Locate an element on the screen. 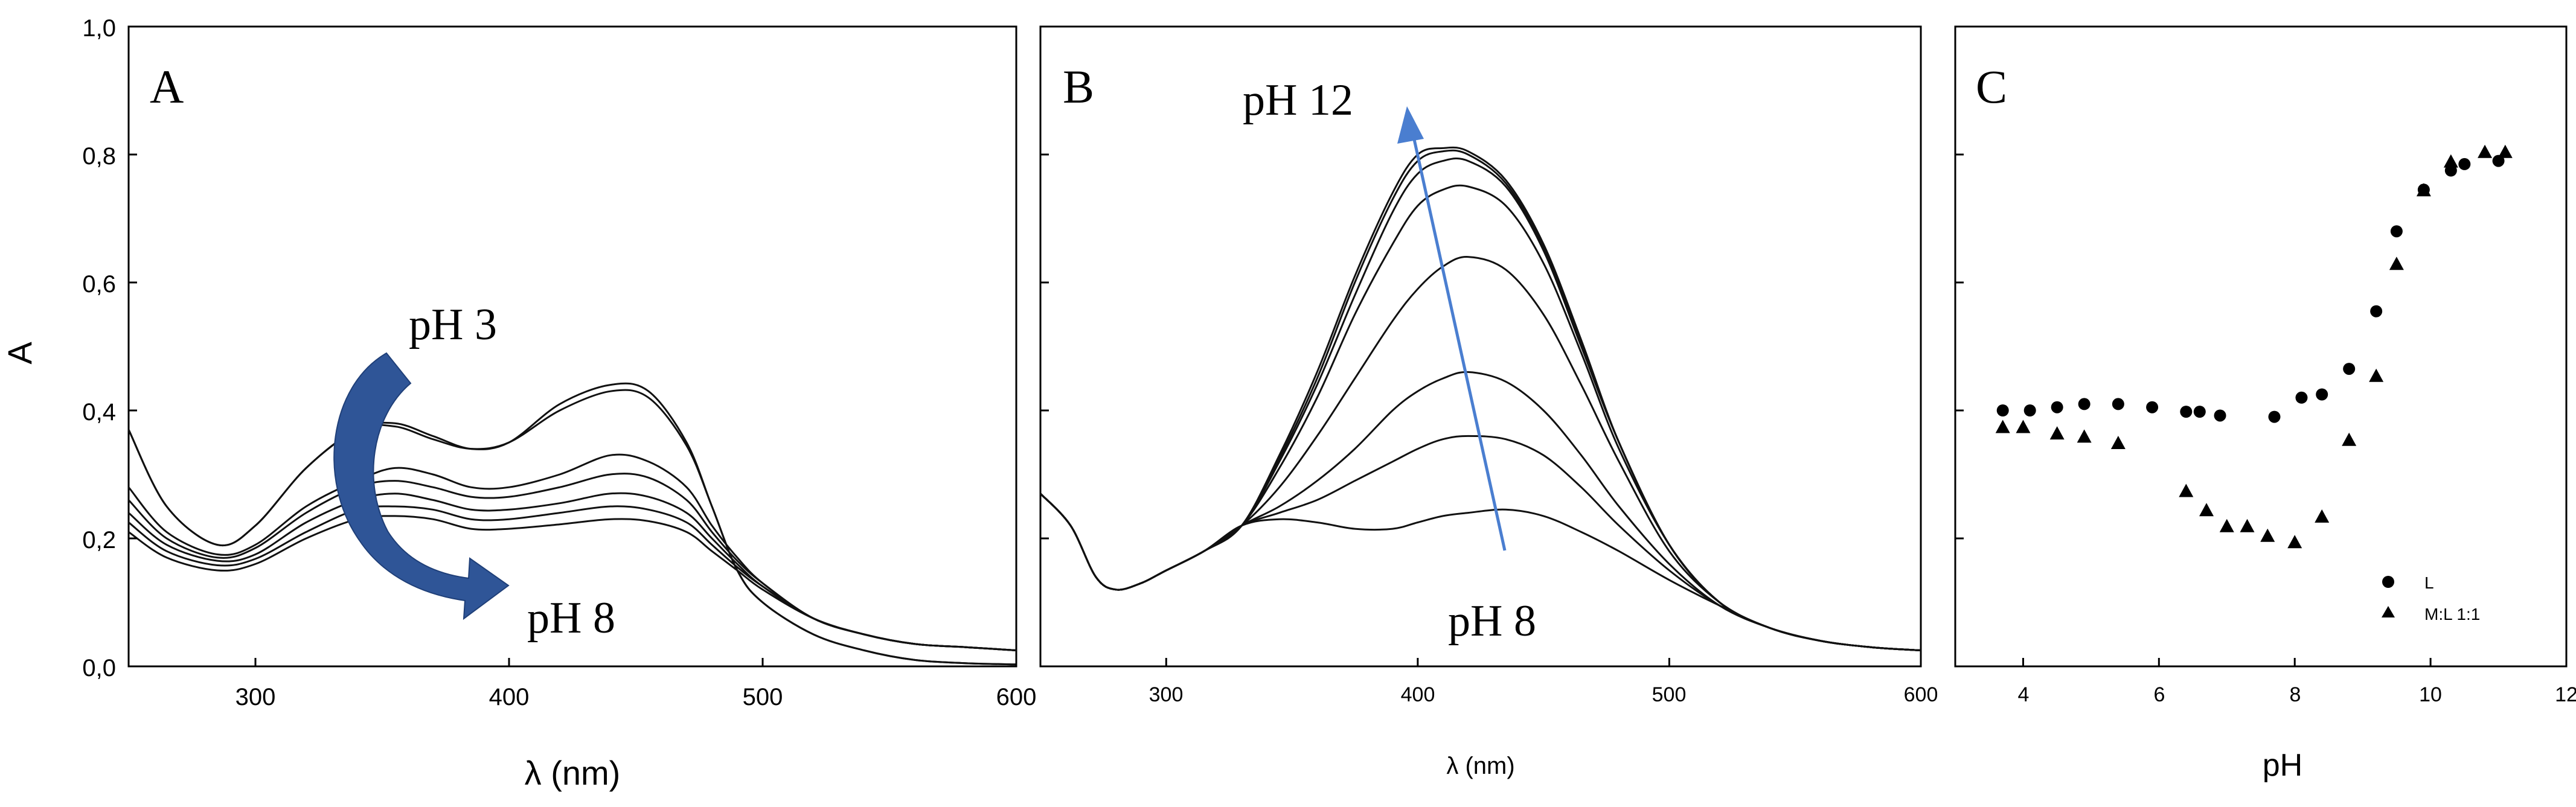 The height and width of the screenshot is (807, 2576). panel-a-letter: A is located at coordinates (167, 86).